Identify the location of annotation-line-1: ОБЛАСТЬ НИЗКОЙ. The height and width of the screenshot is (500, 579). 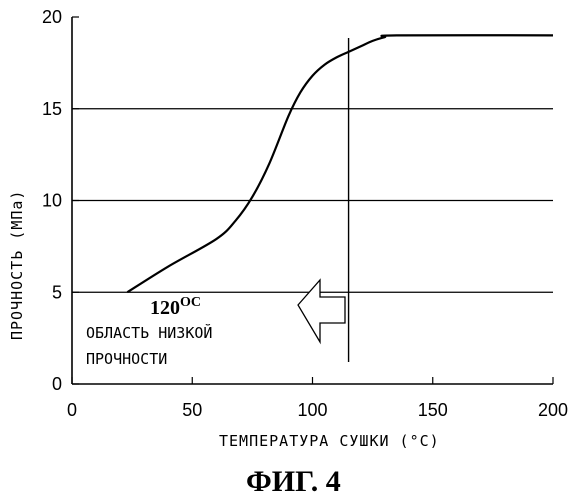
(149, 332).